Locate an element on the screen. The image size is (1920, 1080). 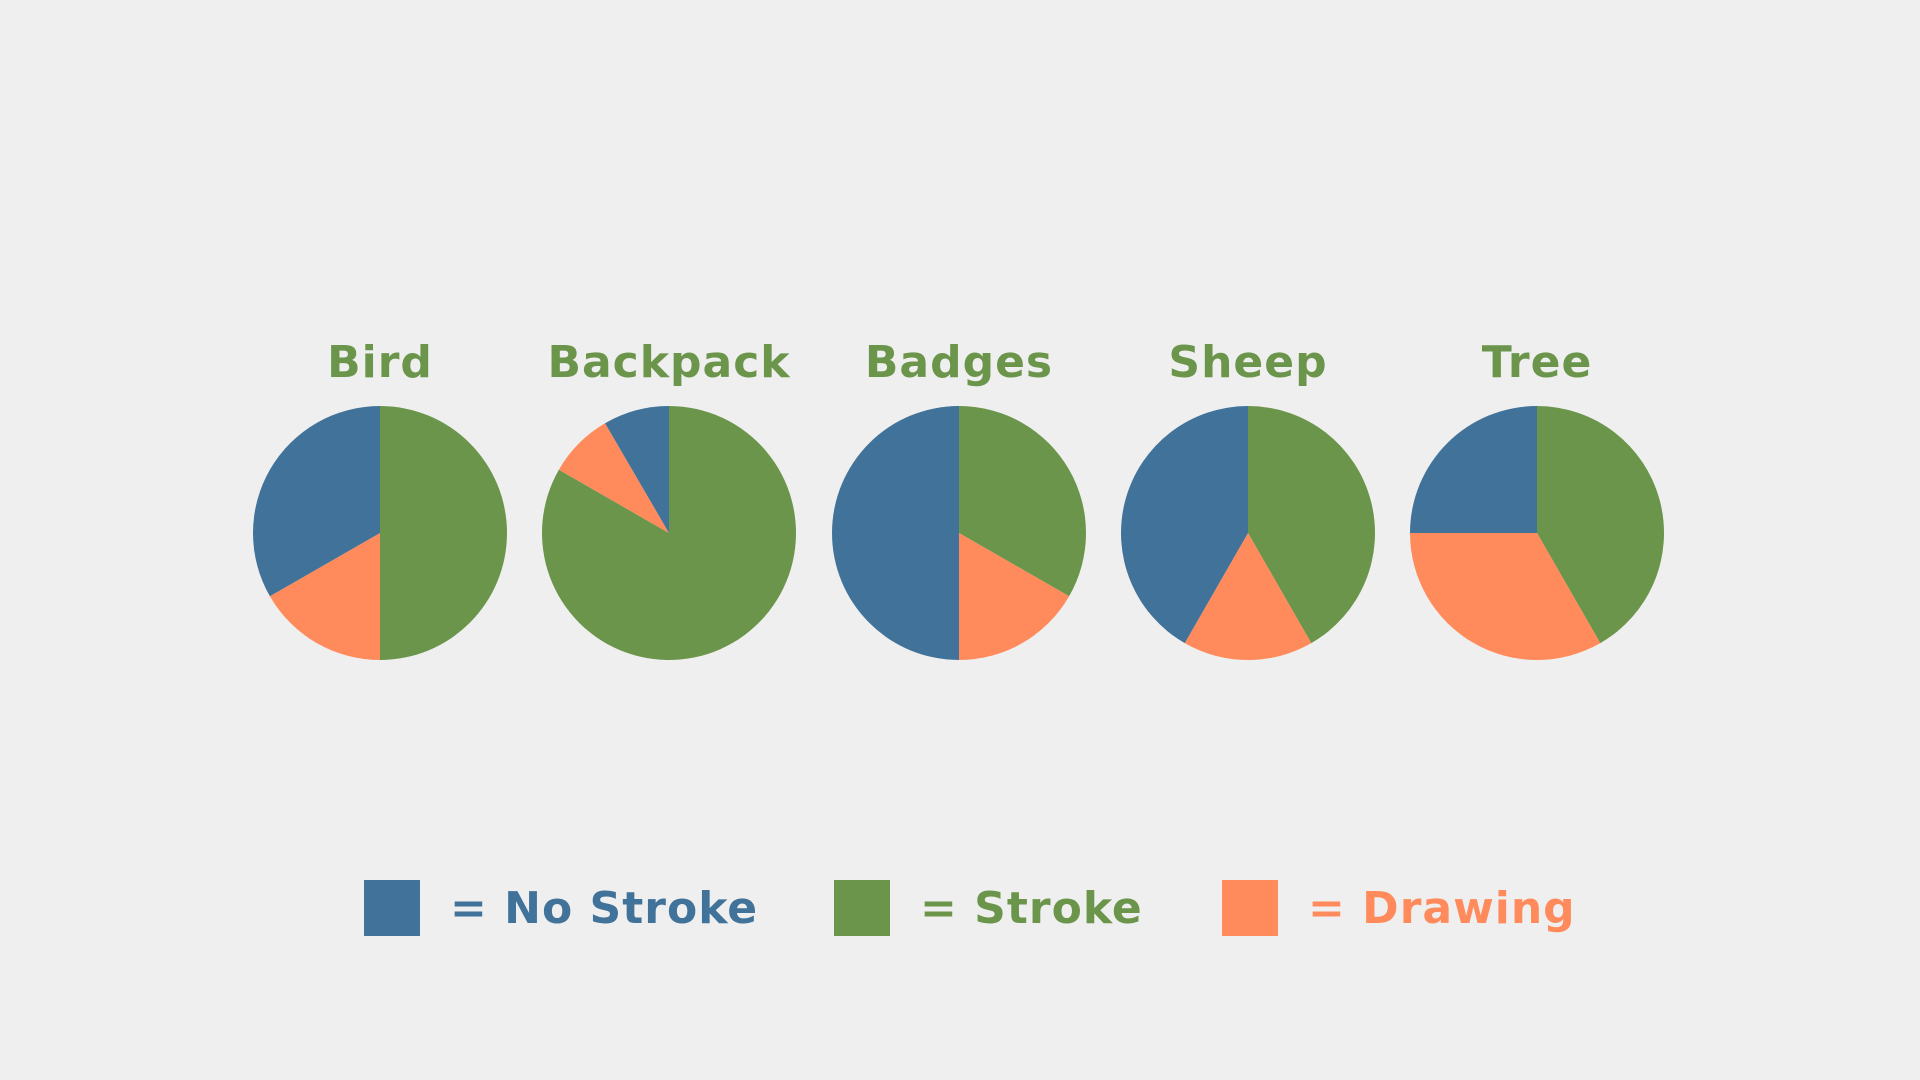
pie-title: Badges is located at coordinates (959, 362).